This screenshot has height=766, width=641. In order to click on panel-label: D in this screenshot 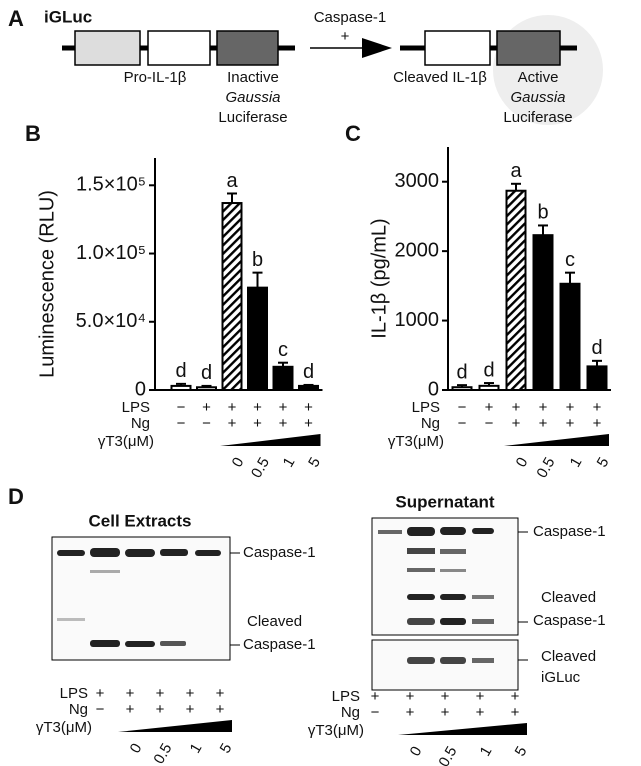, I will do `click(16, 496)`.